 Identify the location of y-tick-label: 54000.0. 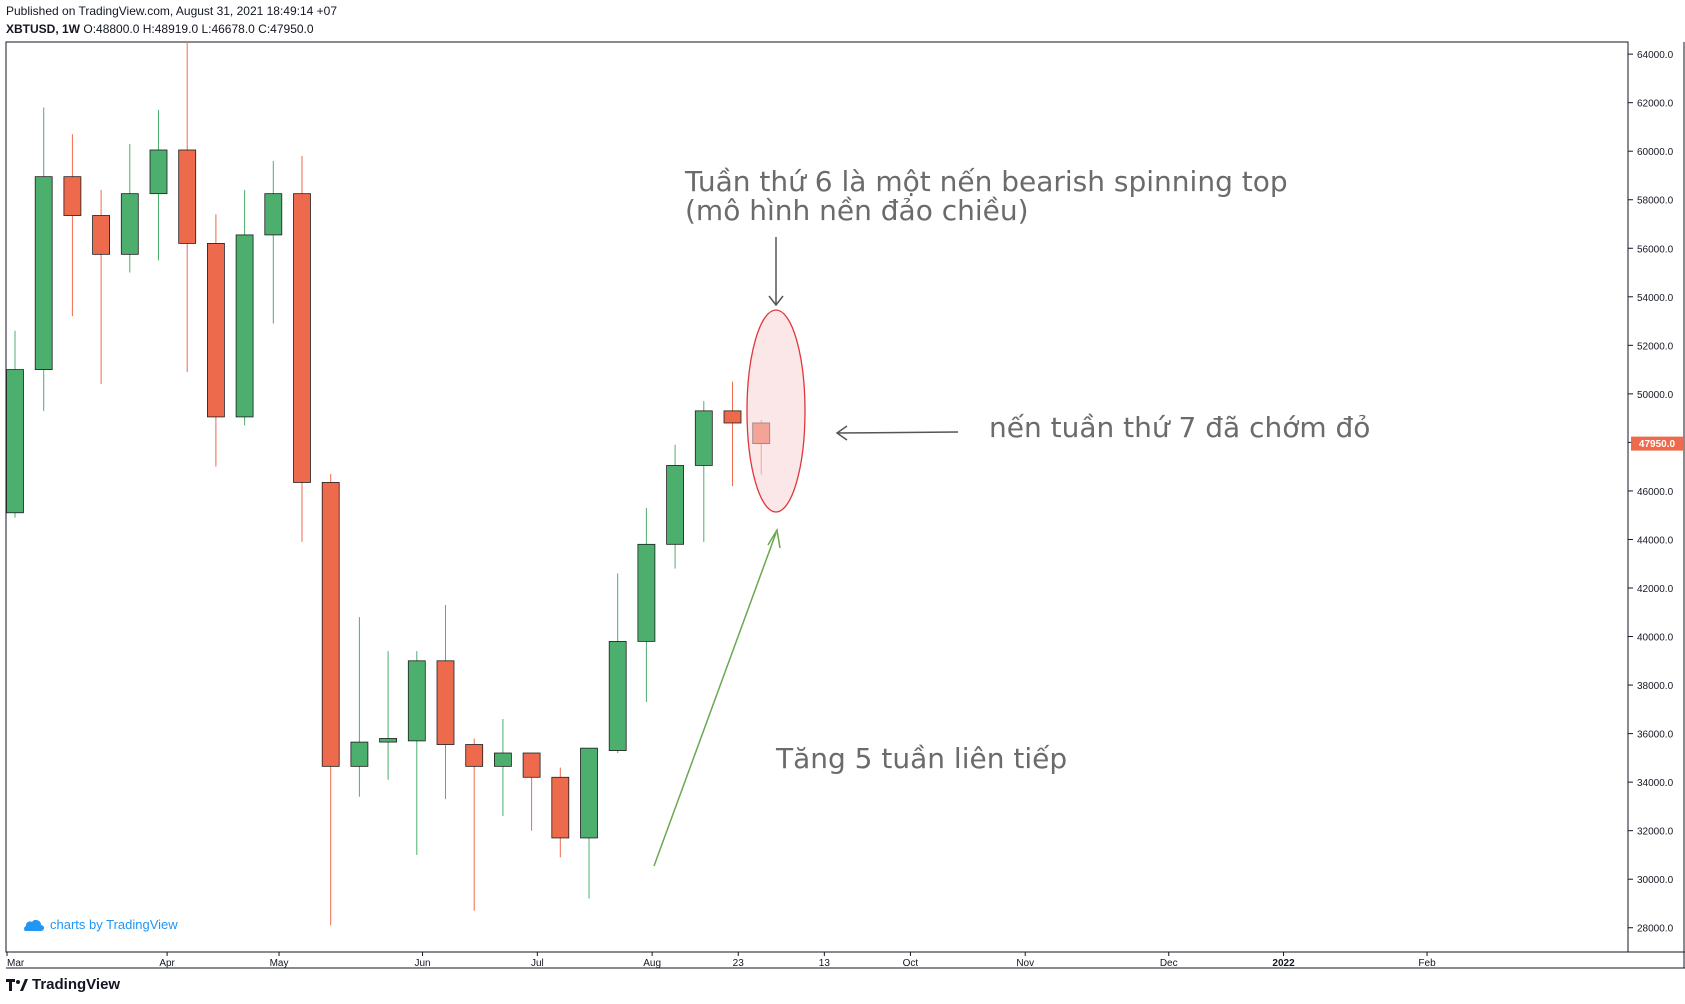
(1655, 298).